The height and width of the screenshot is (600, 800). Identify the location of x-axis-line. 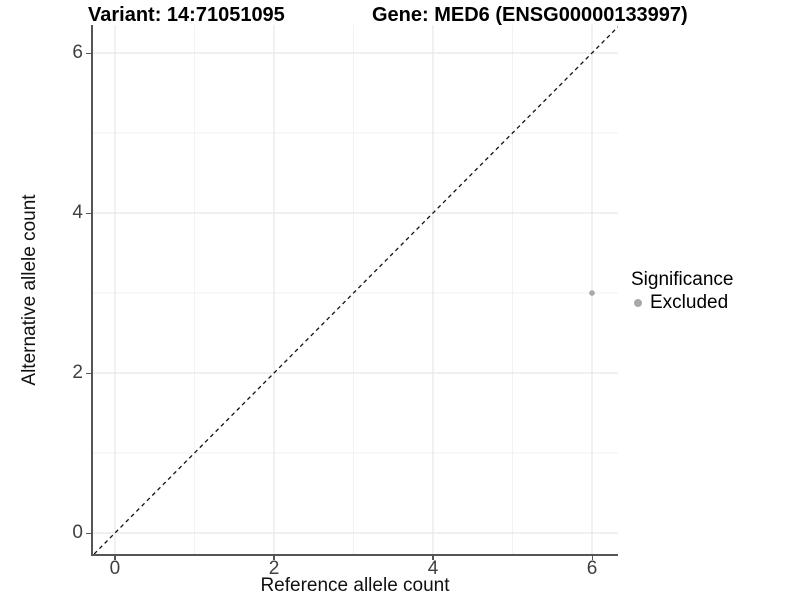
(354, 555).